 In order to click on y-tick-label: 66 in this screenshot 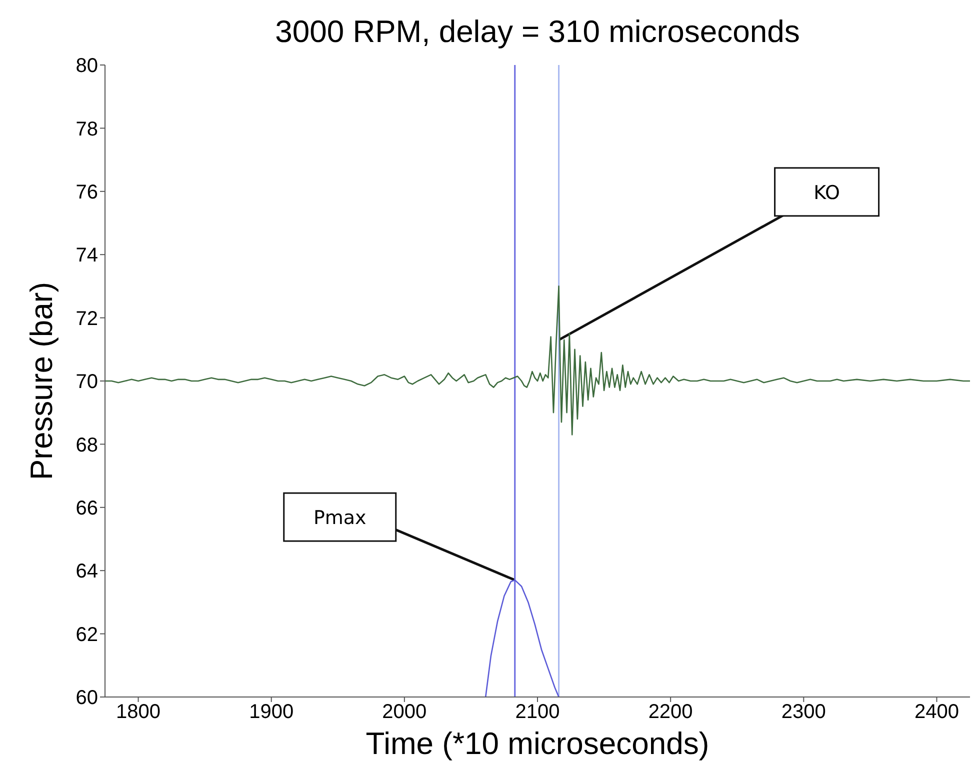, I will do `click(87, 509)`.